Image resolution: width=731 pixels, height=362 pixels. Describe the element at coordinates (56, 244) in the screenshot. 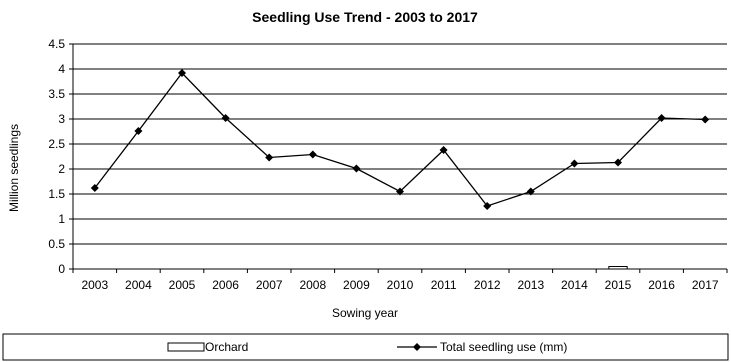

I see `y-tick-label: 0.5` at that location.